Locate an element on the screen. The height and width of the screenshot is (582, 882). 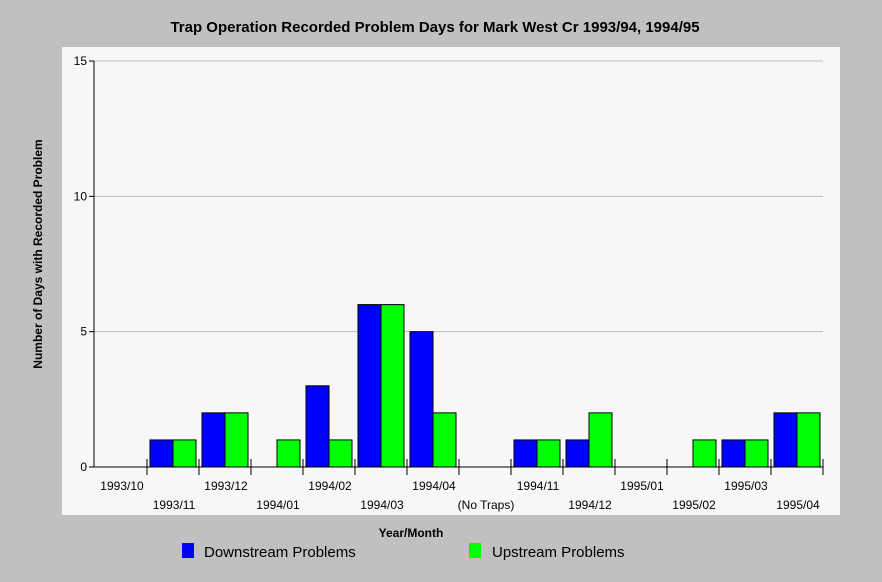
x-tick-label: 1993/12 is located at coordinates (226, 486).